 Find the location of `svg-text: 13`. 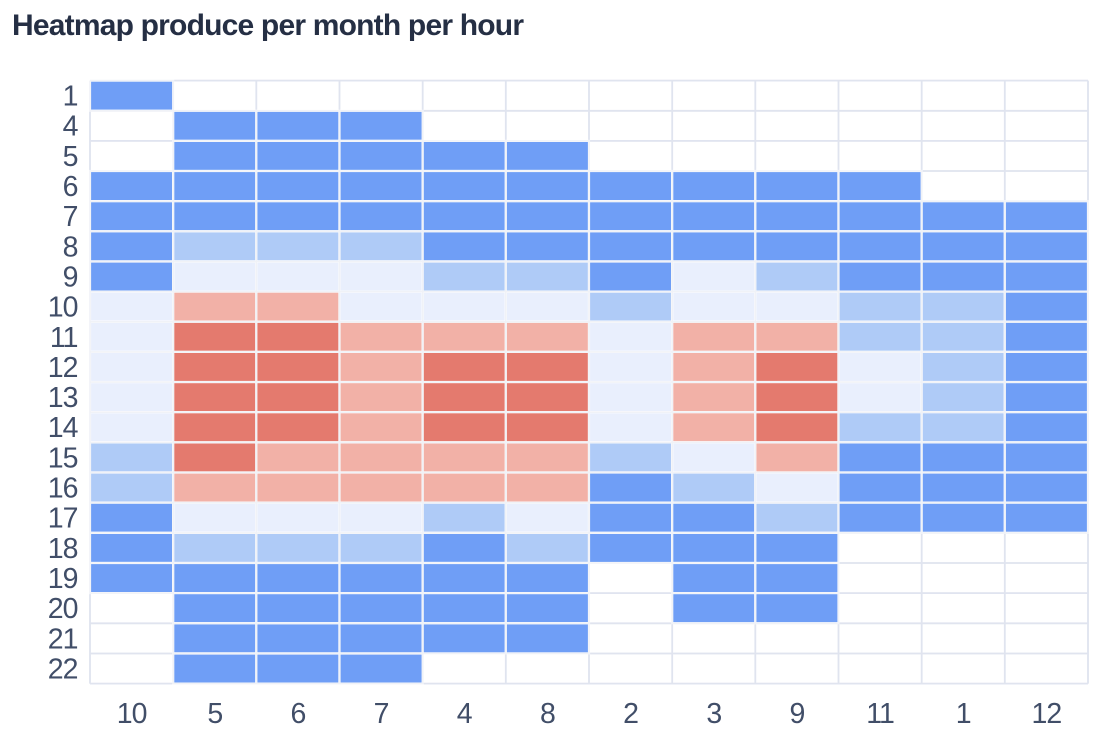

svg-text: 13 is located at coordinates (63, 398).